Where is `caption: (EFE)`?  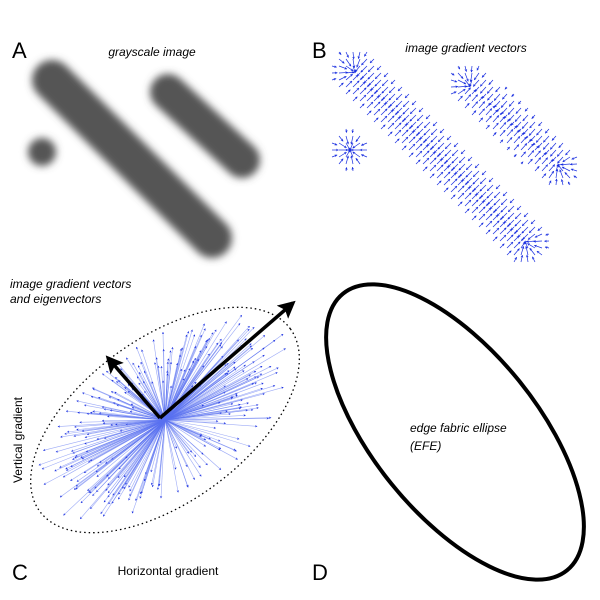
caption: (EFE) is located at coordinates (425, 446).